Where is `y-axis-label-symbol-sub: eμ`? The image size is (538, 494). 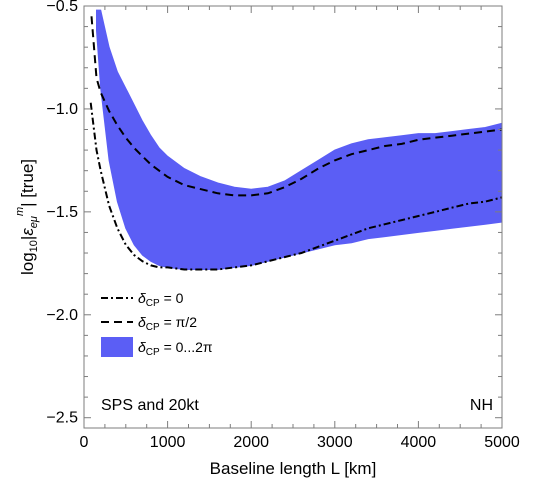
y-axis-label-symbol-sub: eμ is located at coordinates (34, 222).